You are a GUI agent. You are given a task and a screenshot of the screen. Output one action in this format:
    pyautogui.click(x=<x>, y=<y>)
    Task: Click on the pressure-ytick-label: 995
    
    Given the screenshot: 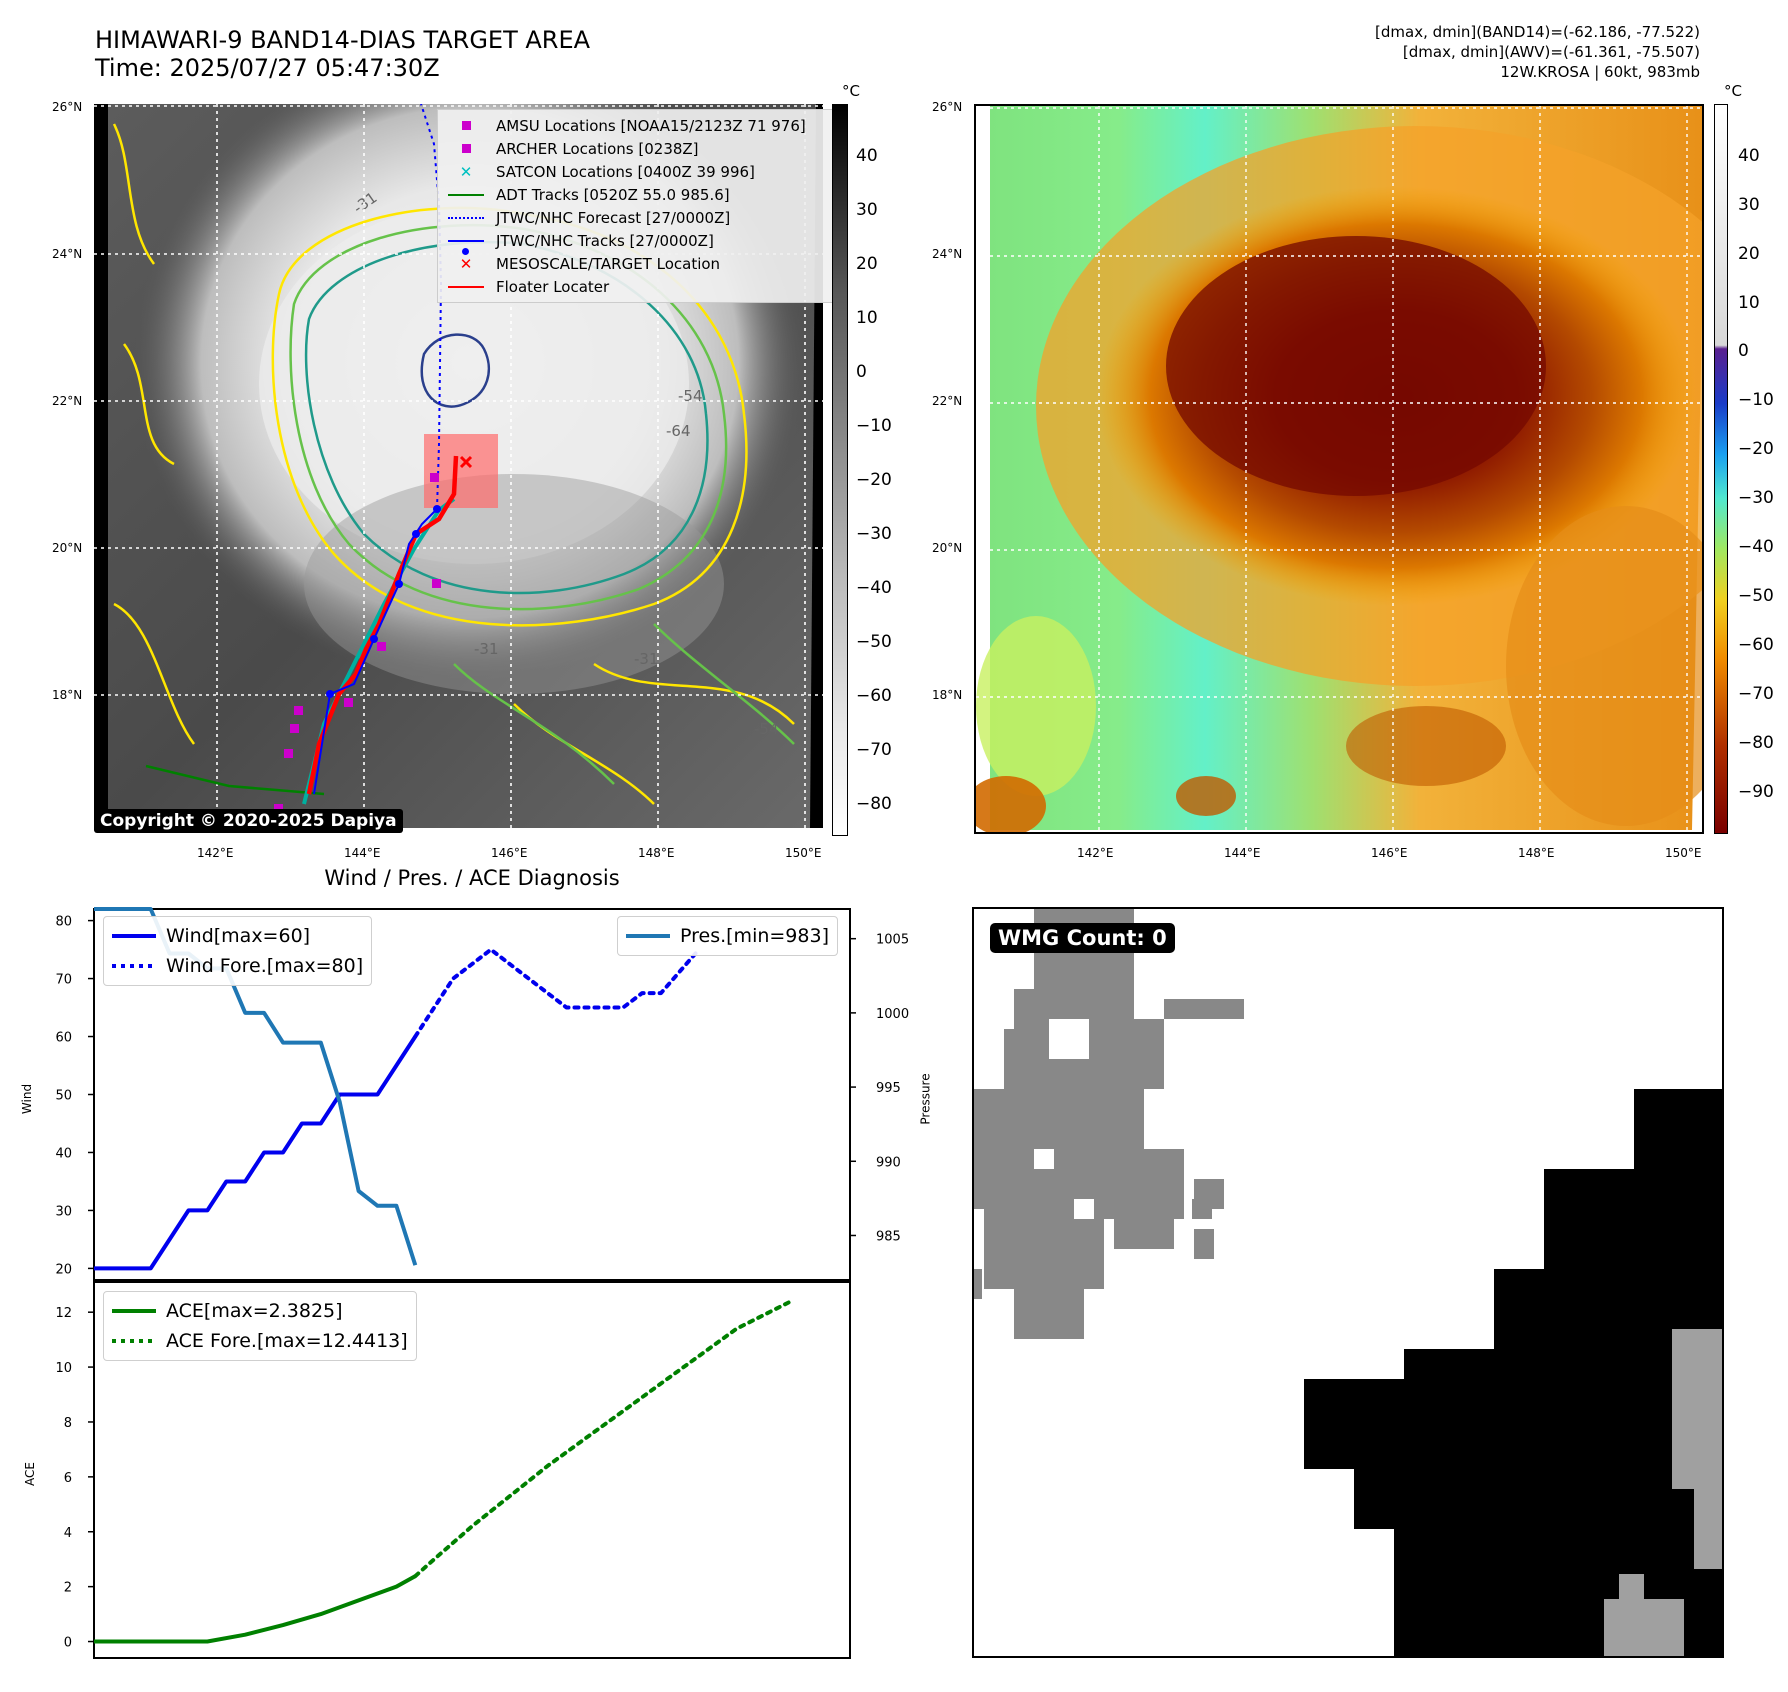 What is the action you would take?
    pyautogui.click(x=888, y=1088)
    